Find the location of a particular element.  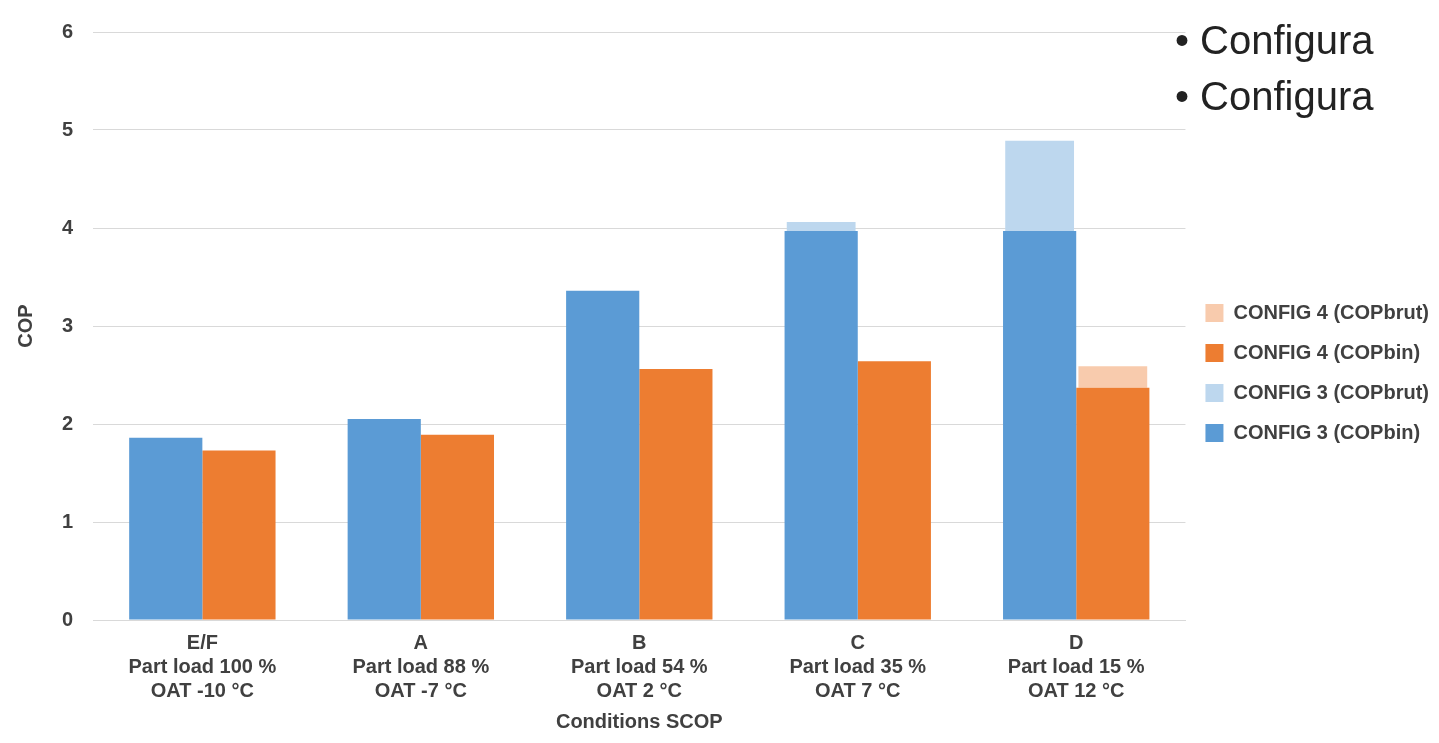

y-tick-label: 4 is located at coordinates (68, 226).